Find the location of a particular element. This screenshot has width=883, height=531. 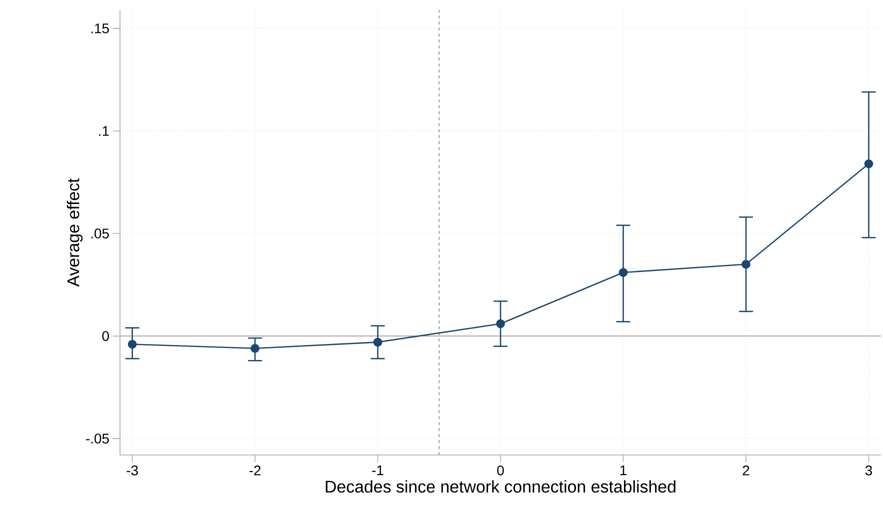

x-tick-label: 1 is located at coordinates (623, 471).